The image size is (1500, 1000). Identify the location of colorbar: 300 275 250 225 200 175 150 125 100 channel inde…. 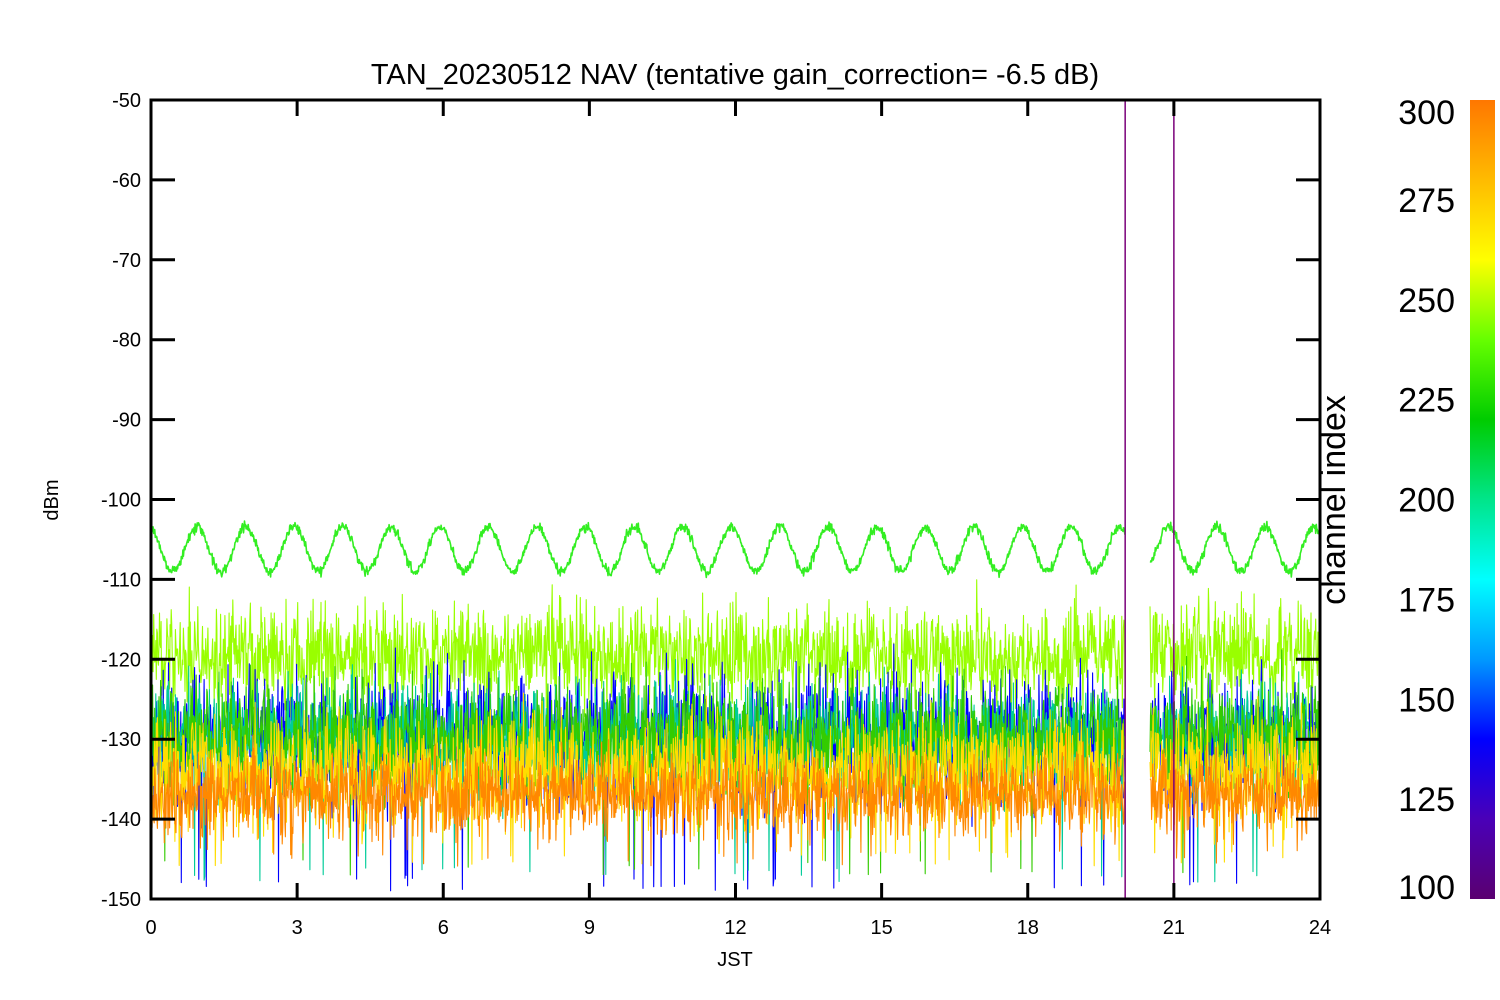
(1405, 500).